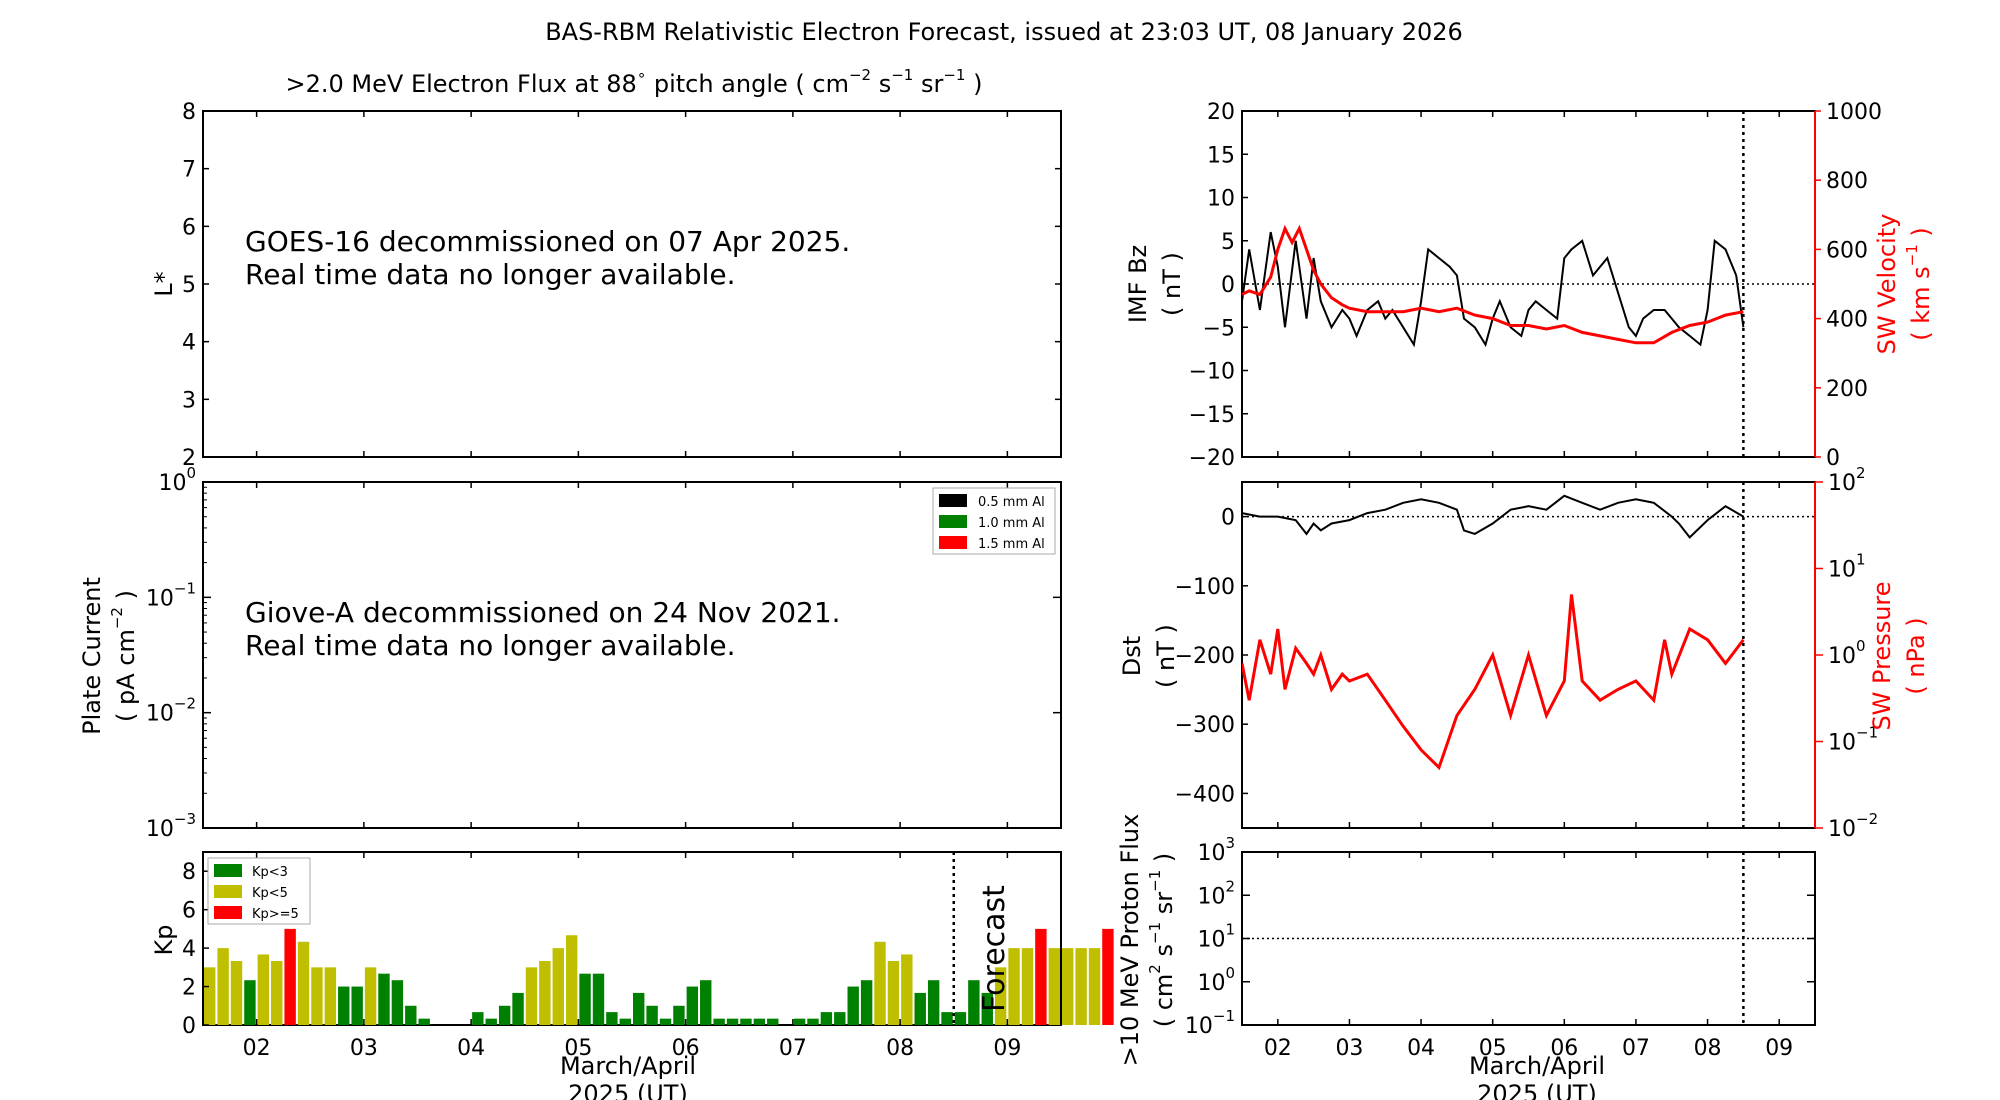 The image size is (2000, 1100). I want to click on kp-x-ticks: 02 03 04 05 06 07 08 09, so click(632, 956).